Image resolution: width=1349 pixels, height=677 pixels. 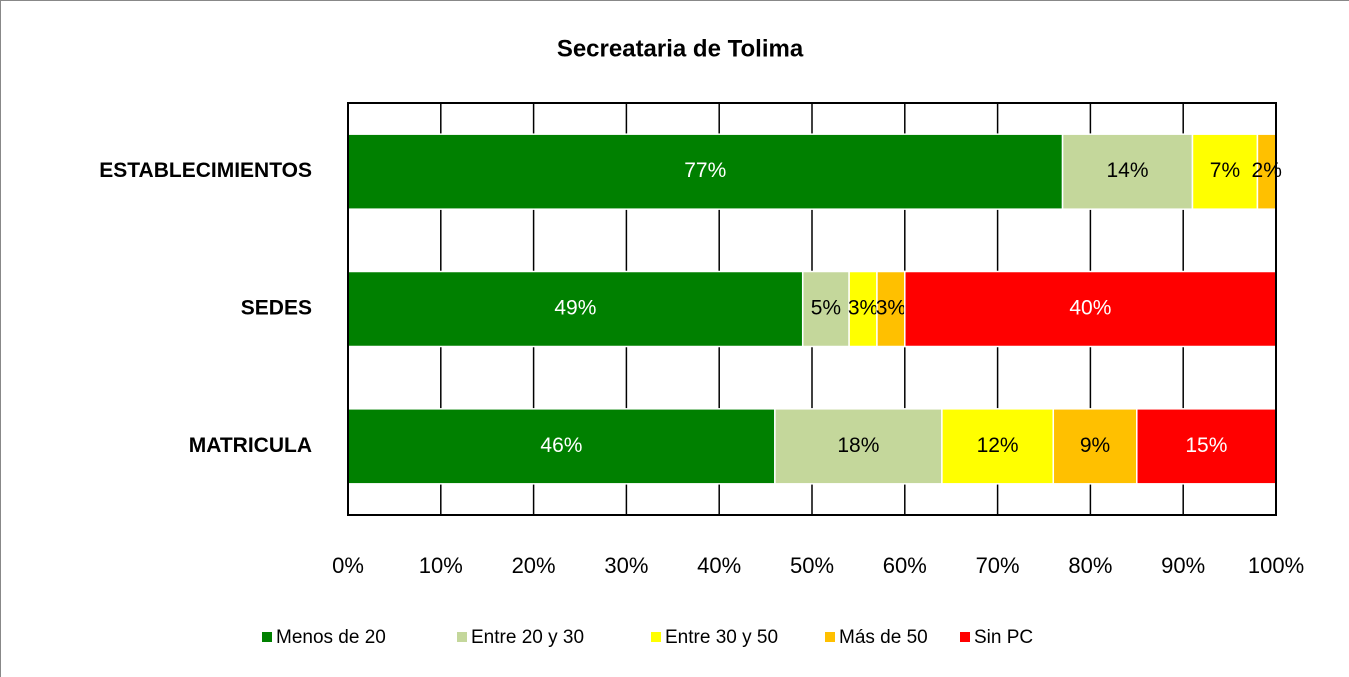 I want to click on x-tick-label: 20%, so click(x=534, y=565).